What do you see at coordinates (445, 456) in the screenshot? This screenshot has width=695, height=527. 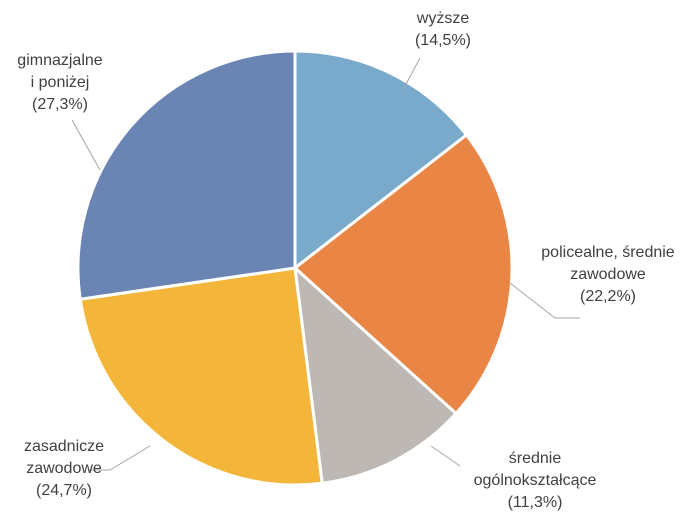 I see `leader-line-srednie` at bounding box center [445, 456].